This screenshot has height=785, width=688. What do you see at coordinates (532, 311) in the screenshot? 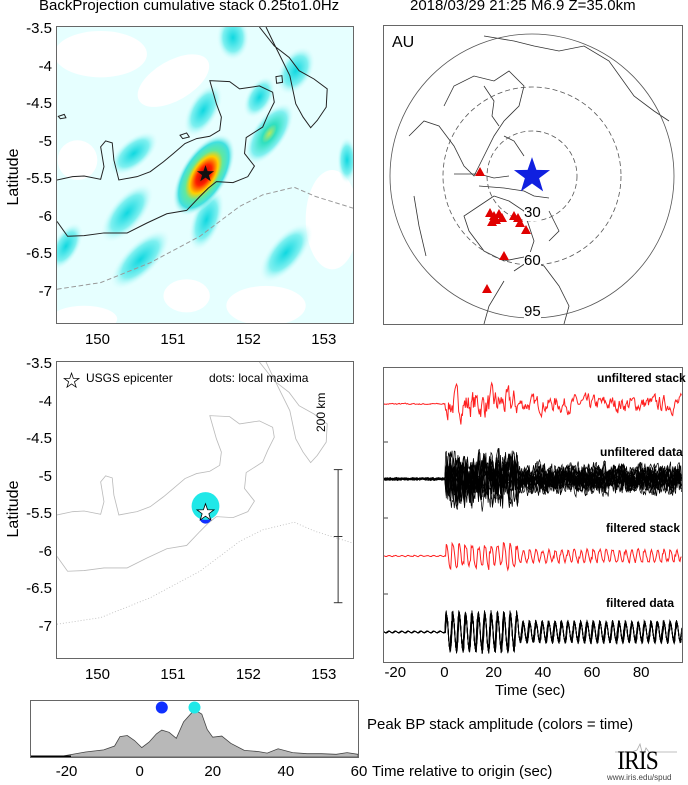
I see `ring-label-95: 95` at bounding box center [532, 311].